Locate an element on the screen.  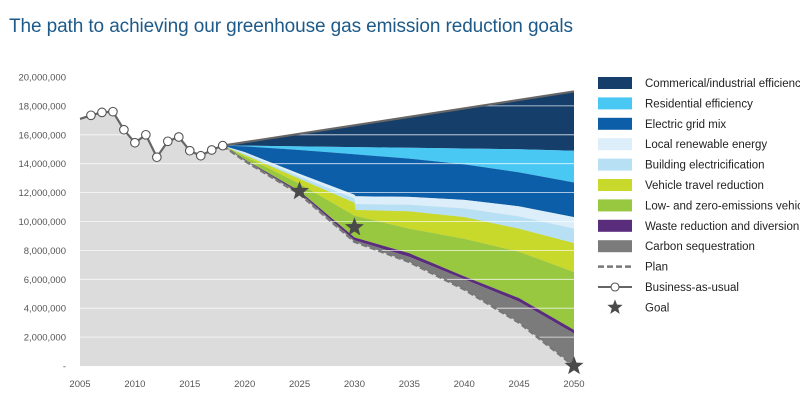
legend-label: Business-as-usual is located at coordinates (692, 288).